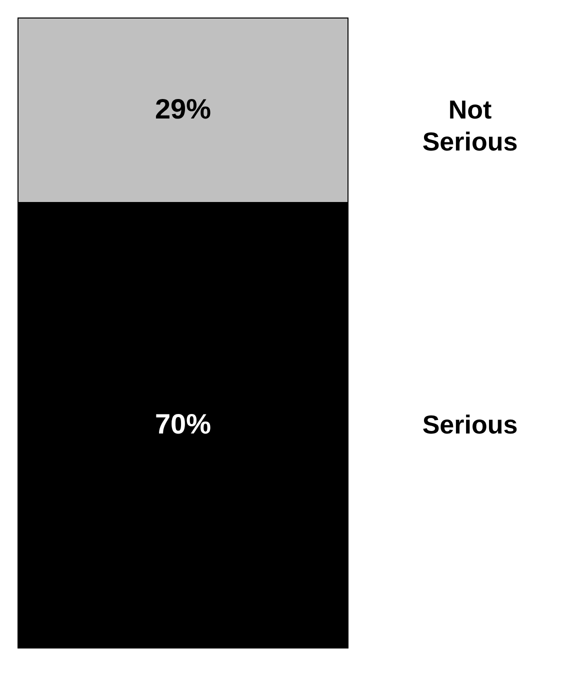 The width and height of the screenshot is (564, 675). What do you see at coordinates (183, 108) in the screenshot?
I see `data-label: 29%` at bounding box center [183, 108].